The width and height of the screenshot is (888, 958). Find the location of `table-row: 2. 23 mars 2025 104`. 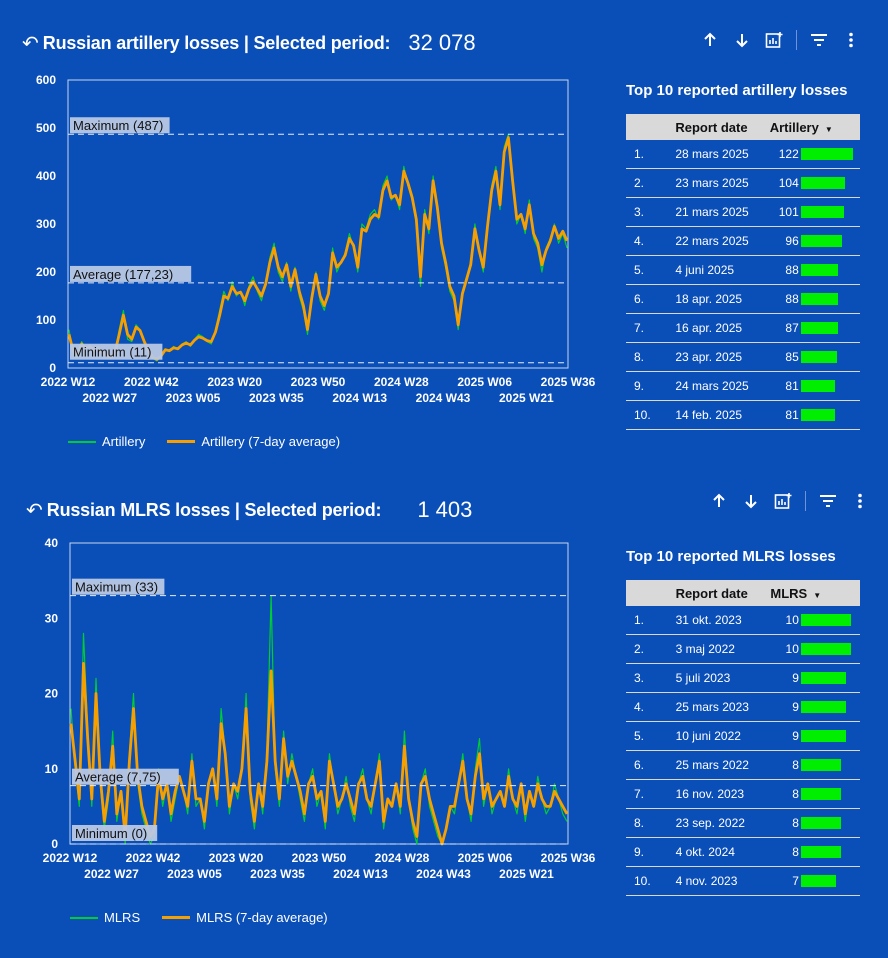

table-row: 2. 23 mars 2025 104 is located at coordinates (743, 183).